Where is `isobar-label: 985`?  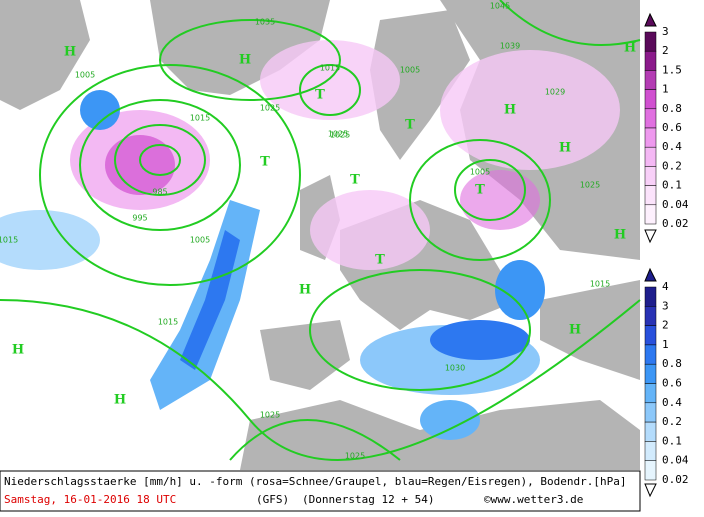
isobar-label: 985 is located at coordinates (159, 192).